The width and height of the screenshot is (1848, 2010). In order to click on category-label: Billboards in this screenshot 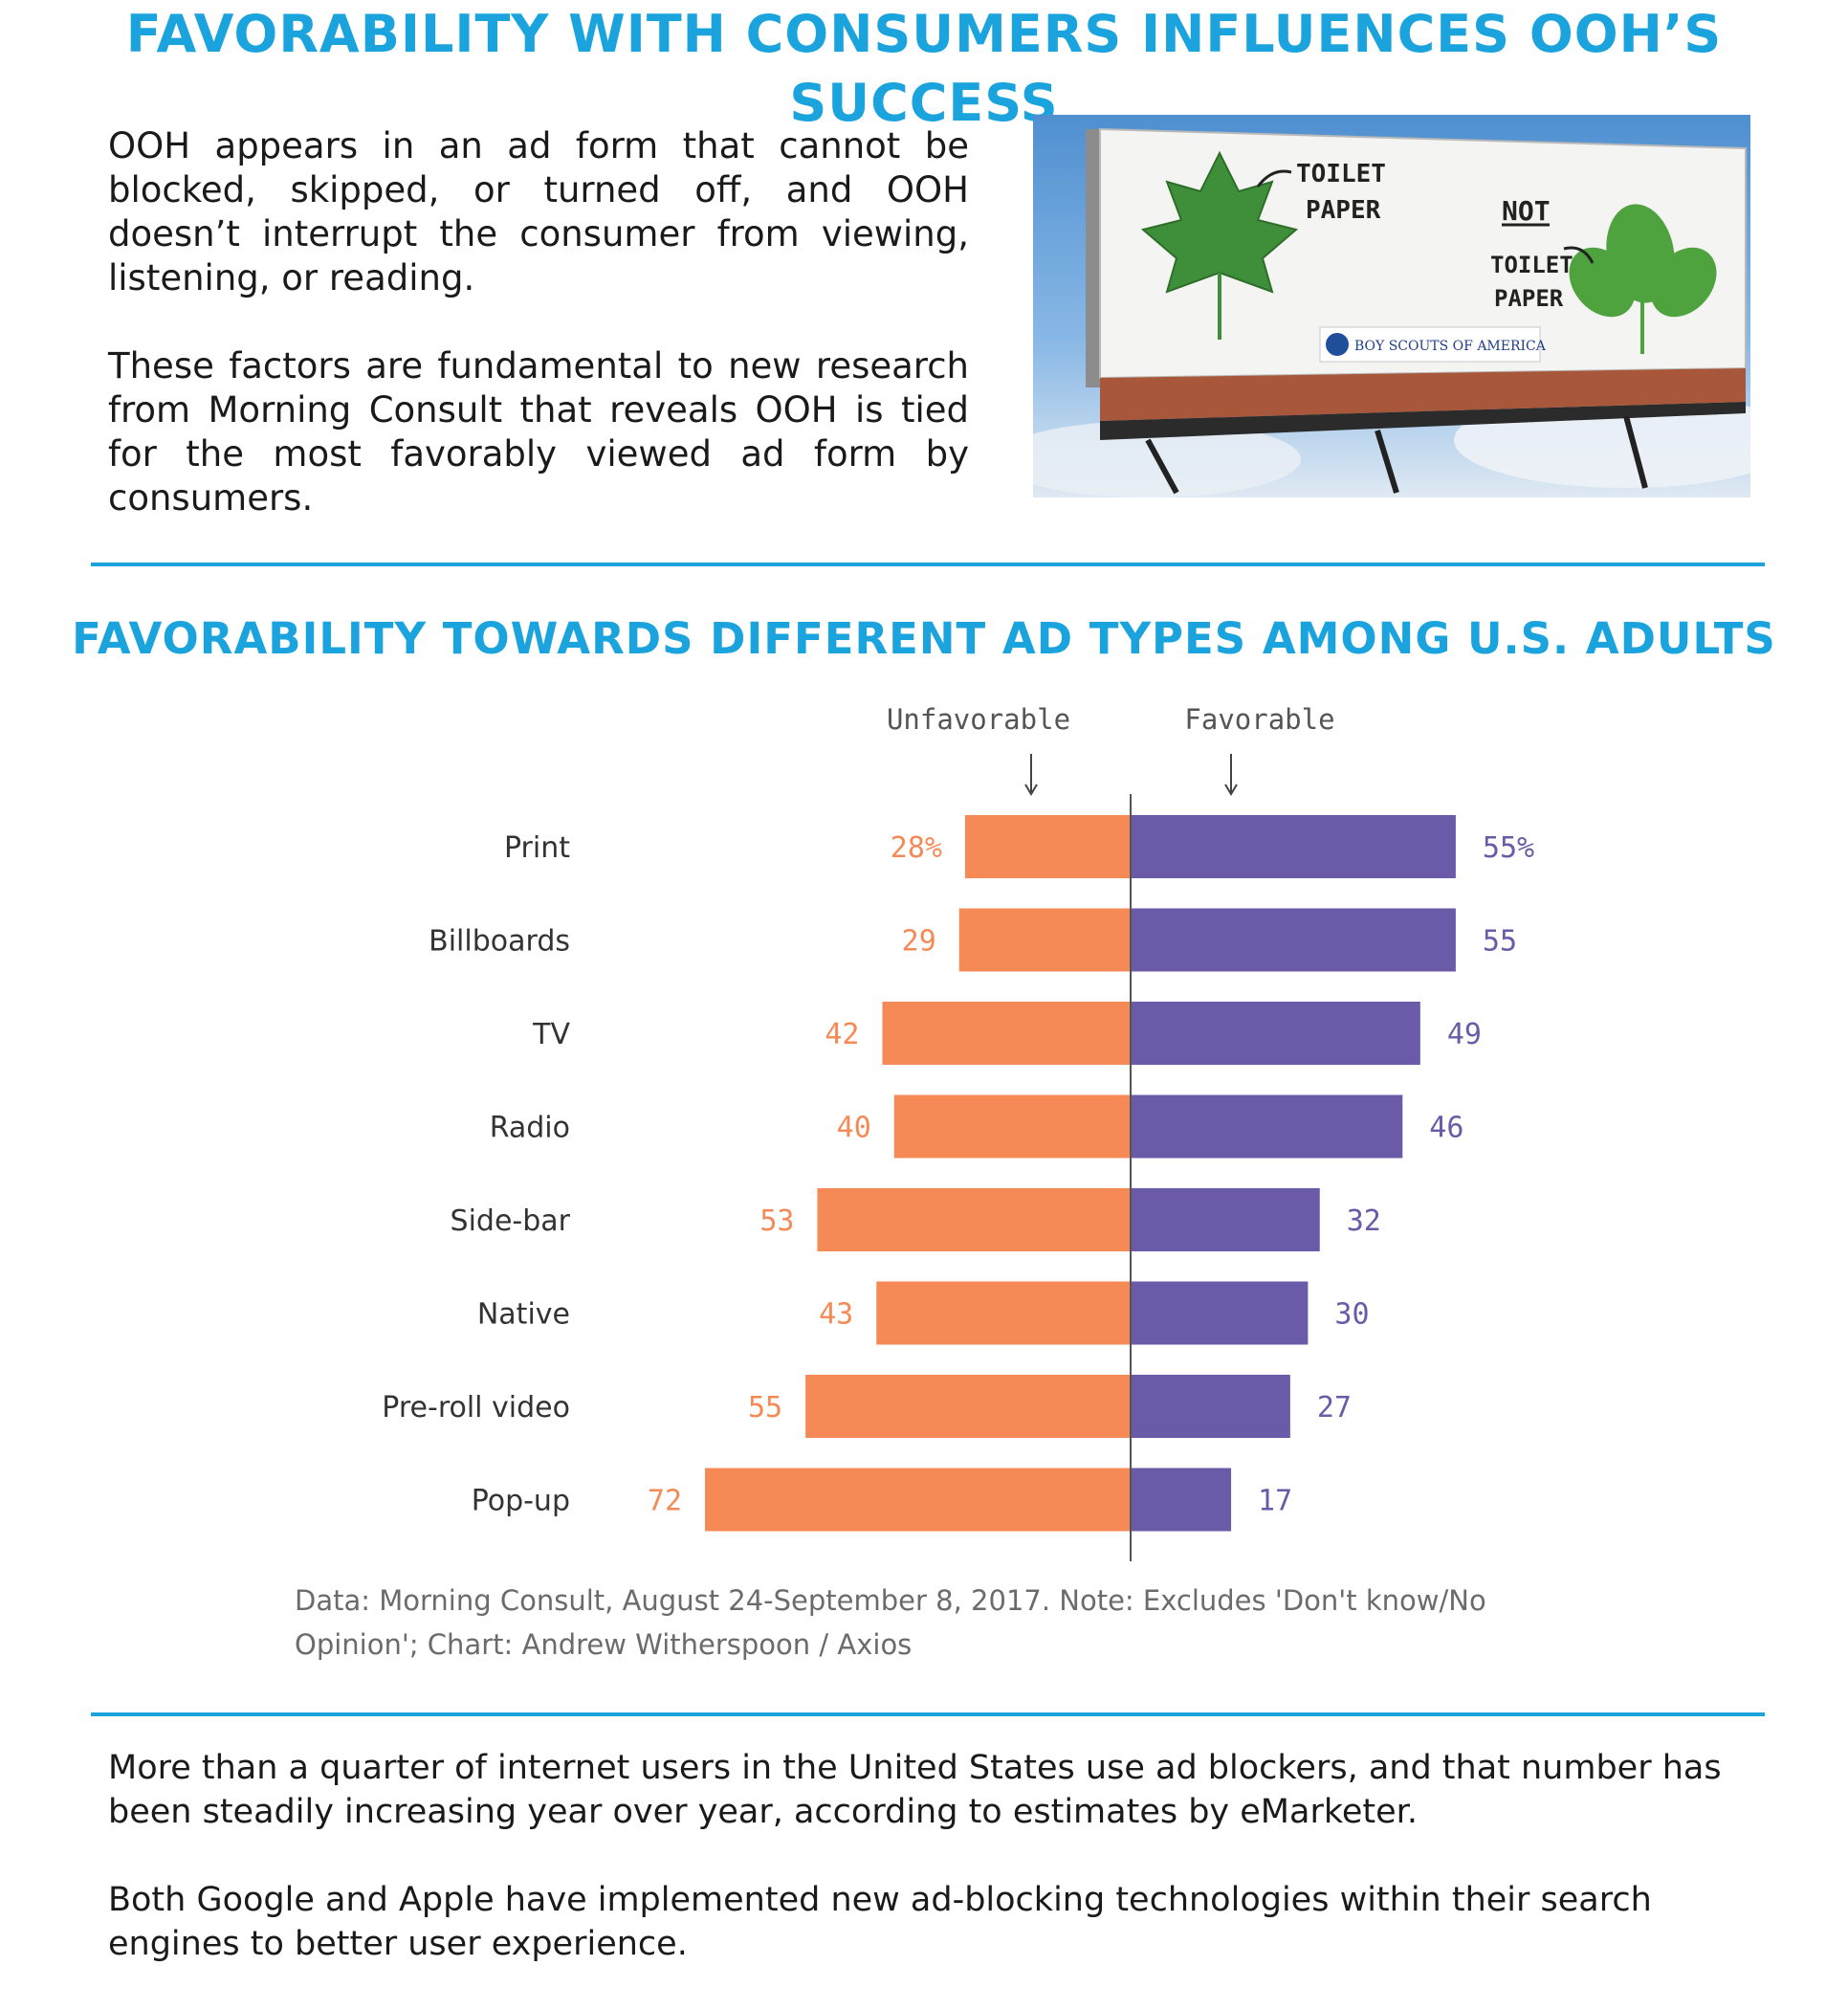, I will do `click(499, 942)`.